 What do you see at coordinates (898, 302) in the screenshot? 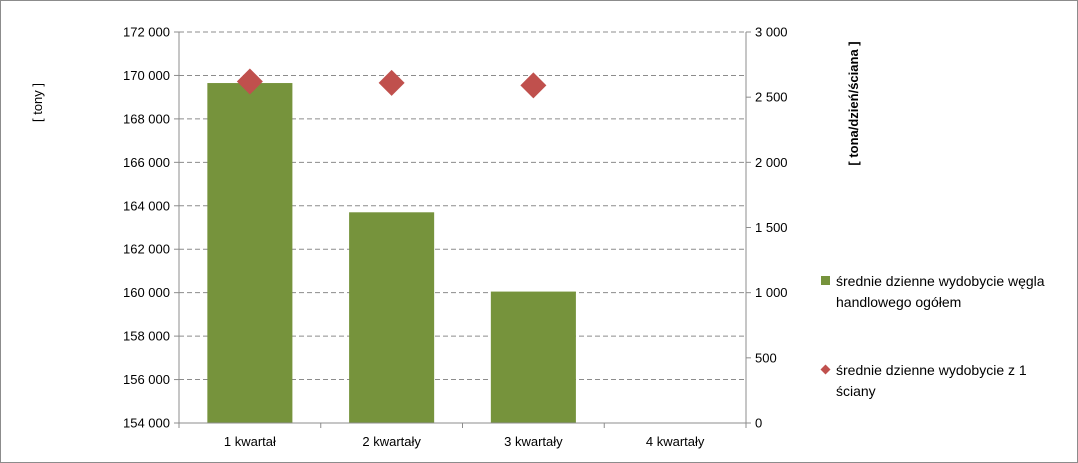
I see `legend-label: handlowego ogółem` at bounding box center [898, 302].